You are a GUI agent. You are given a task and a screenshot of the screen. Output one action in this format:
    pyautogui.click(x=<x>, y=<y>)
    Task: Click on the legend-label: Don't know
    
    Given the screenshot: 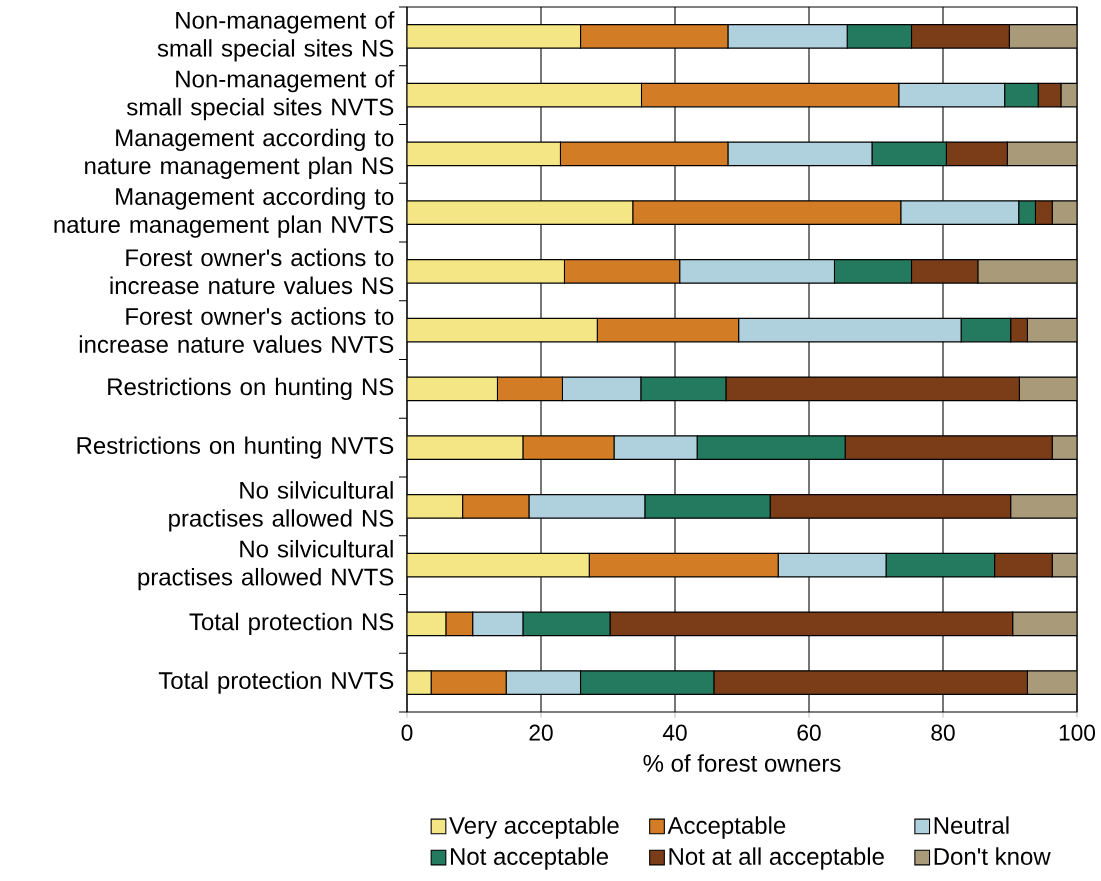 What is the action you would take?
    pyautogui.click(x=992, y=856)
    